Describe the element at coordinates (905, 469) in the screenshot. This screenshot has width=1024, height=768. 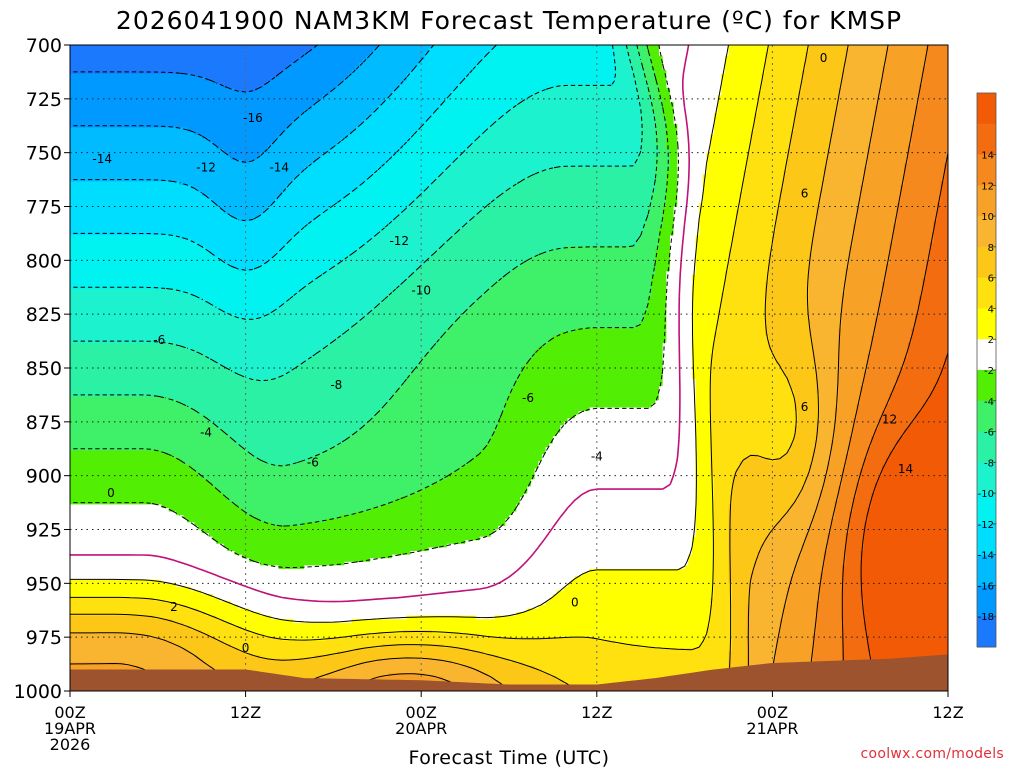
I see `contour-label: 14` at that location.